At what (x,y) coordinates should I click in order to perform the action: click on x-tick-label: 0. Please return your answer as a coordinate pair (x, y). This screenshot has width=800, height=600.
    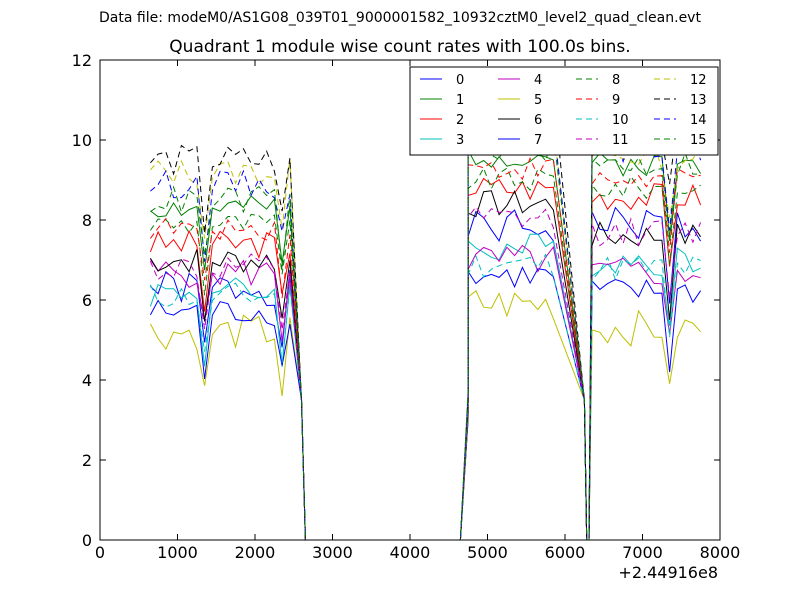
    Looking at the image, I should click on (100, 552).